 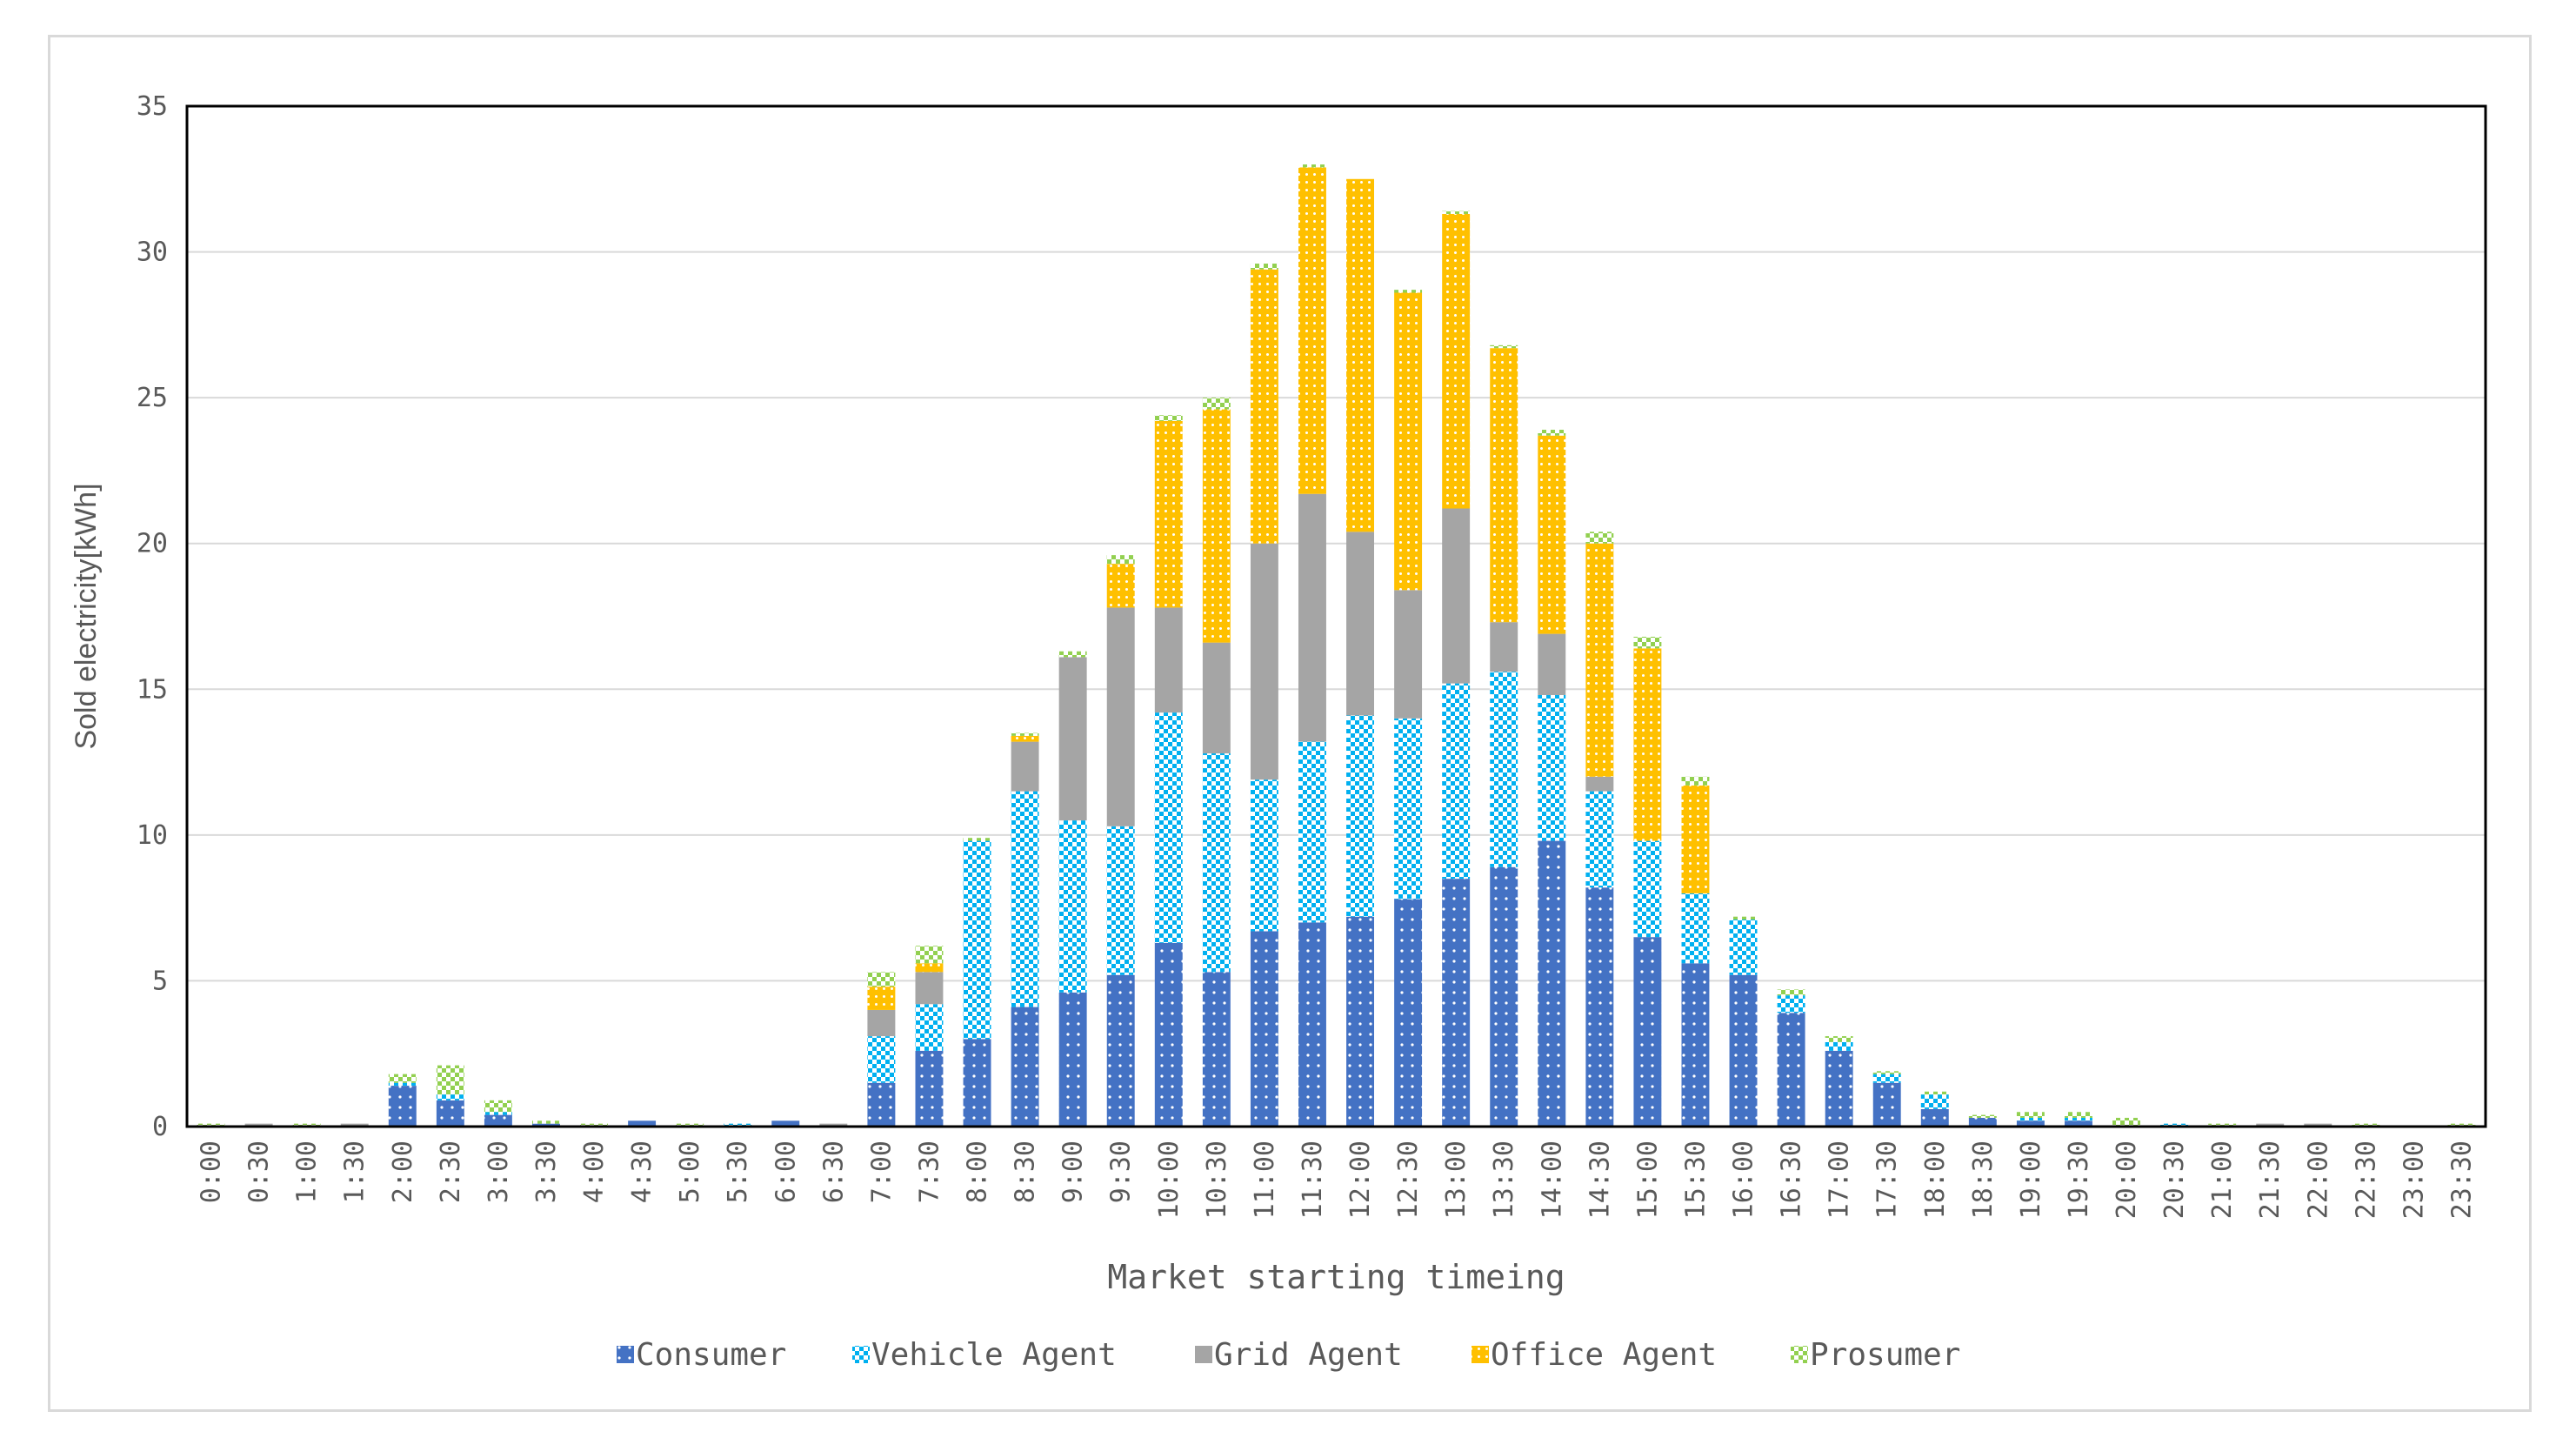 What do you see at coordinates (1073, 1171) in the screenshot?
I see `x-tick-label: 9:00` at bounding box center [1073, 1171].